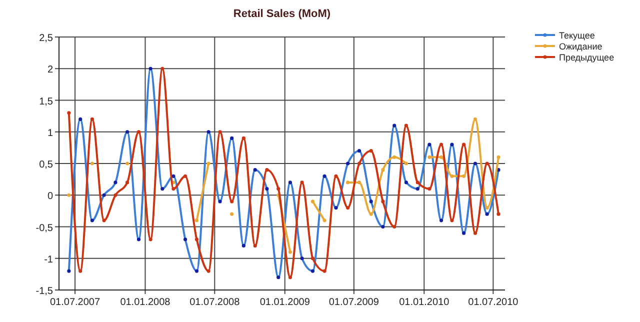  Describe the element at coordinates (282, 14) in the screenshot. I see `chart-title: Retail Sales (MoM)` at that location.